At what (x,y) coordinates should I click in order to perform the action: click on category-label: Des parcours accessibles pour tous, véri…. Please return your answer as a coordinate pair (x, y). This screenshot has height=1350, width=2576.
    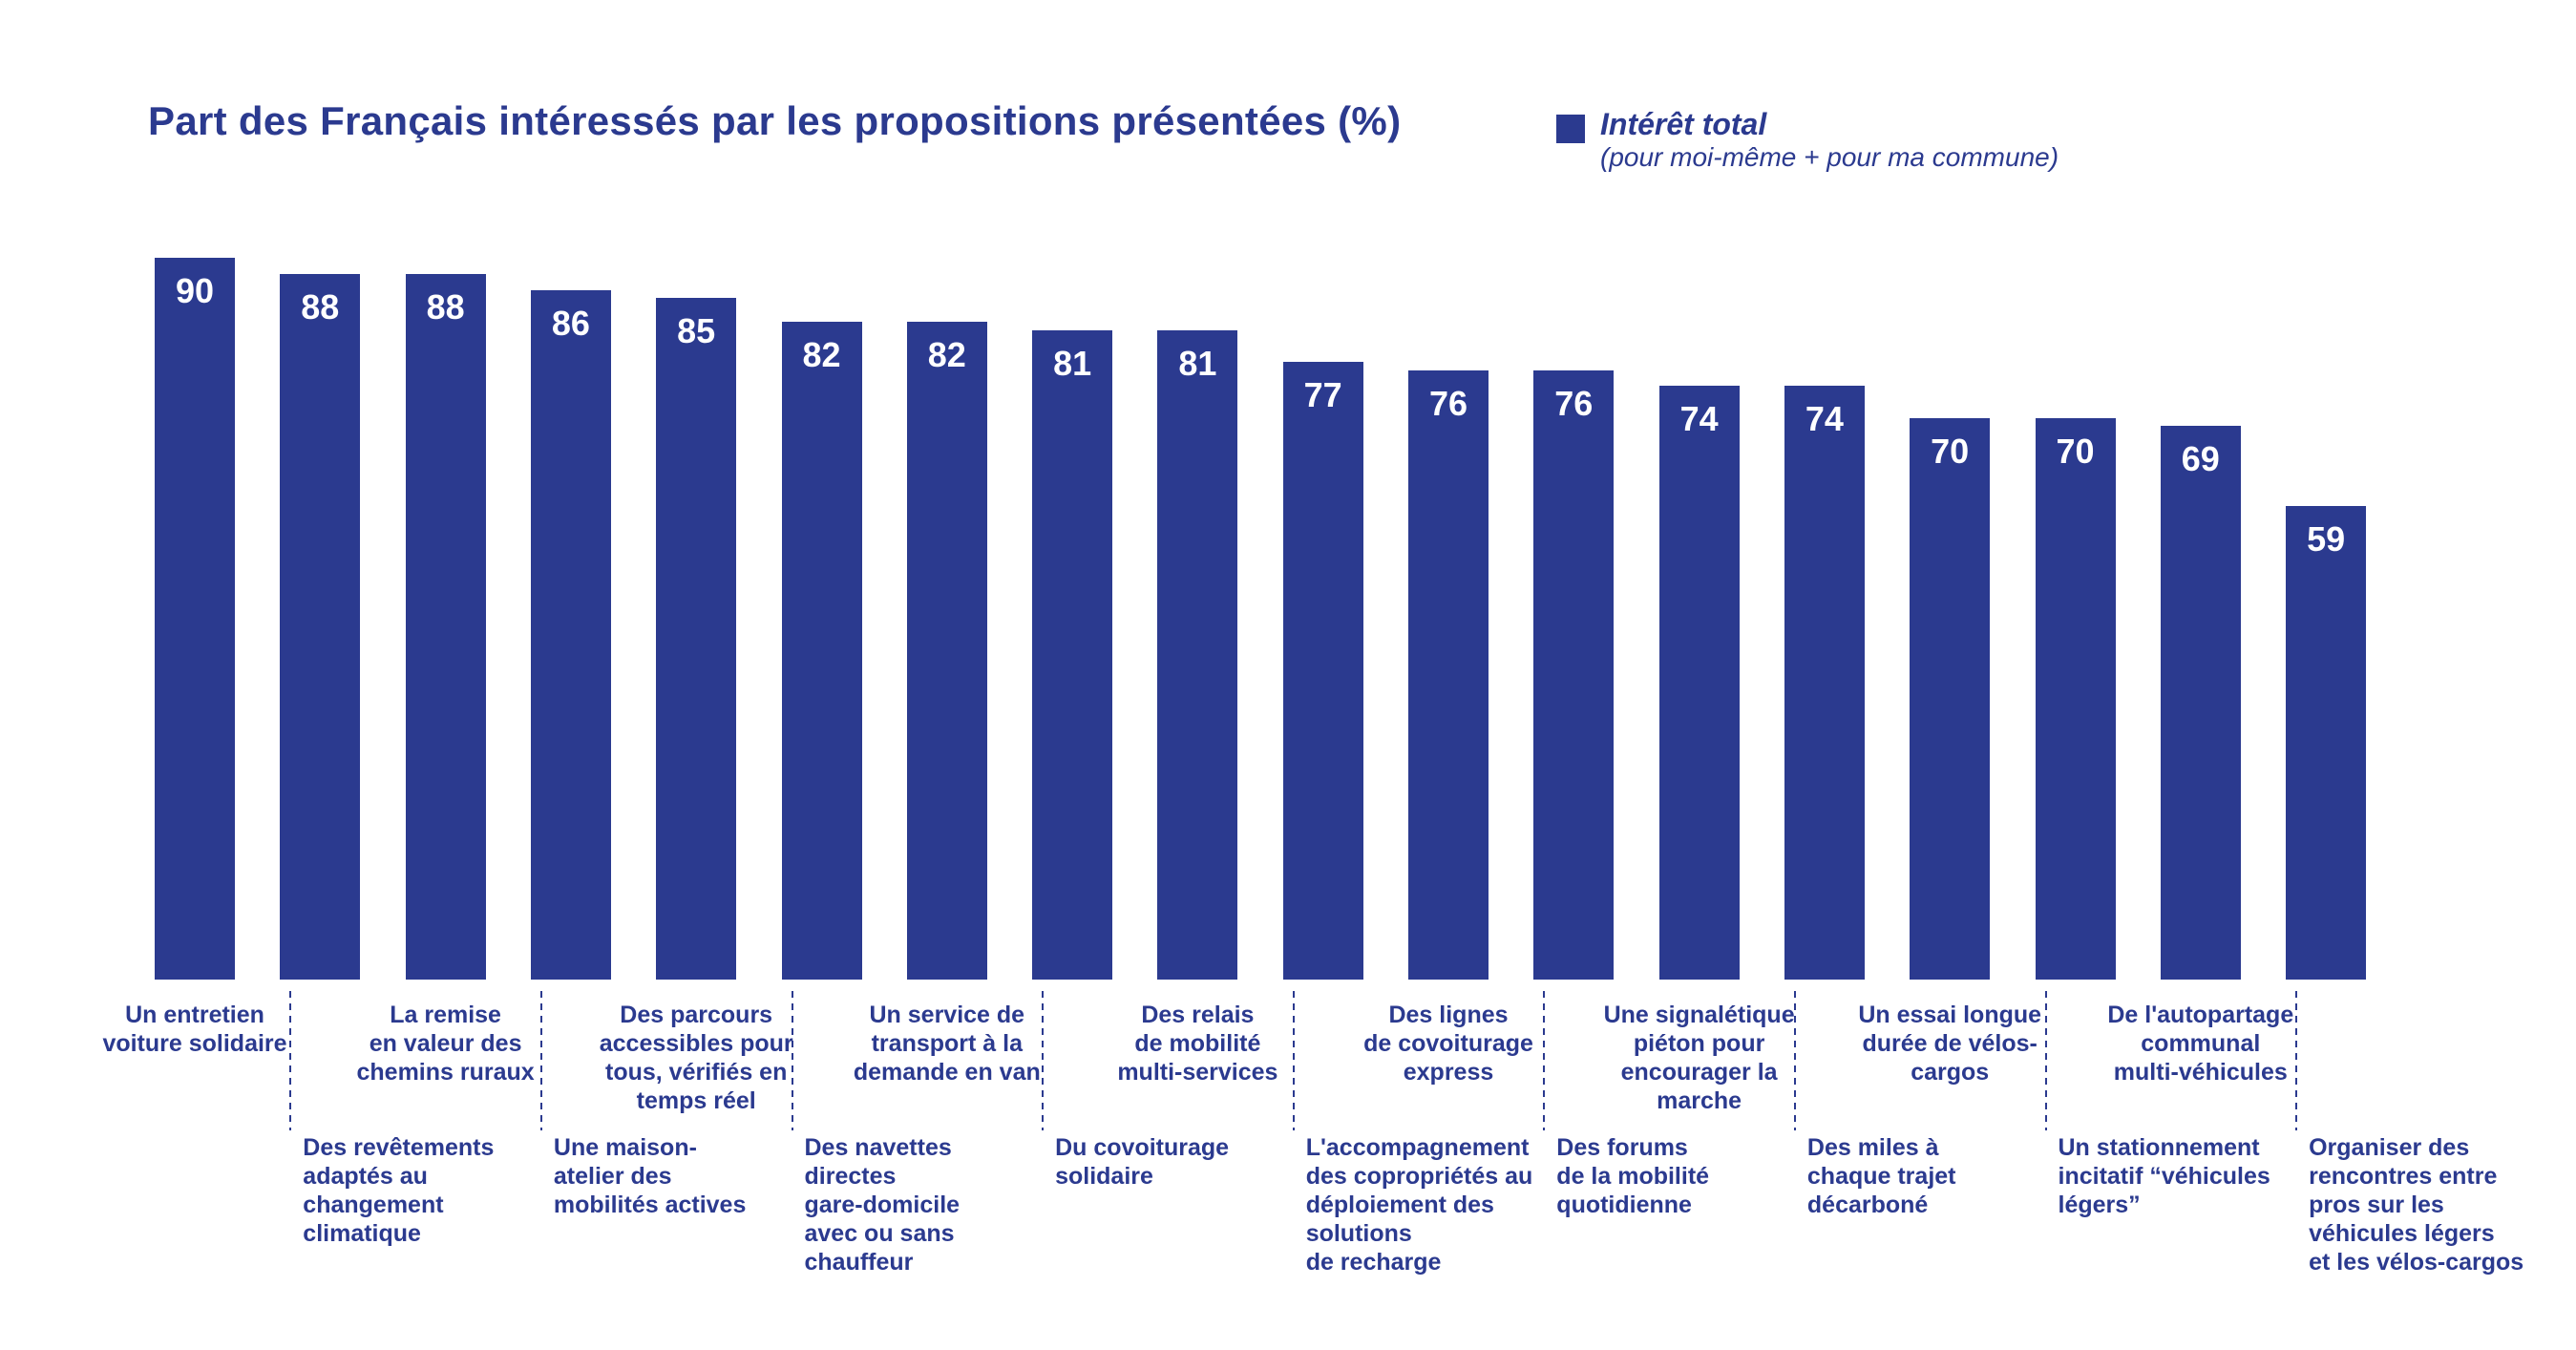
    Looking at the image, I should click on (696, 1058).